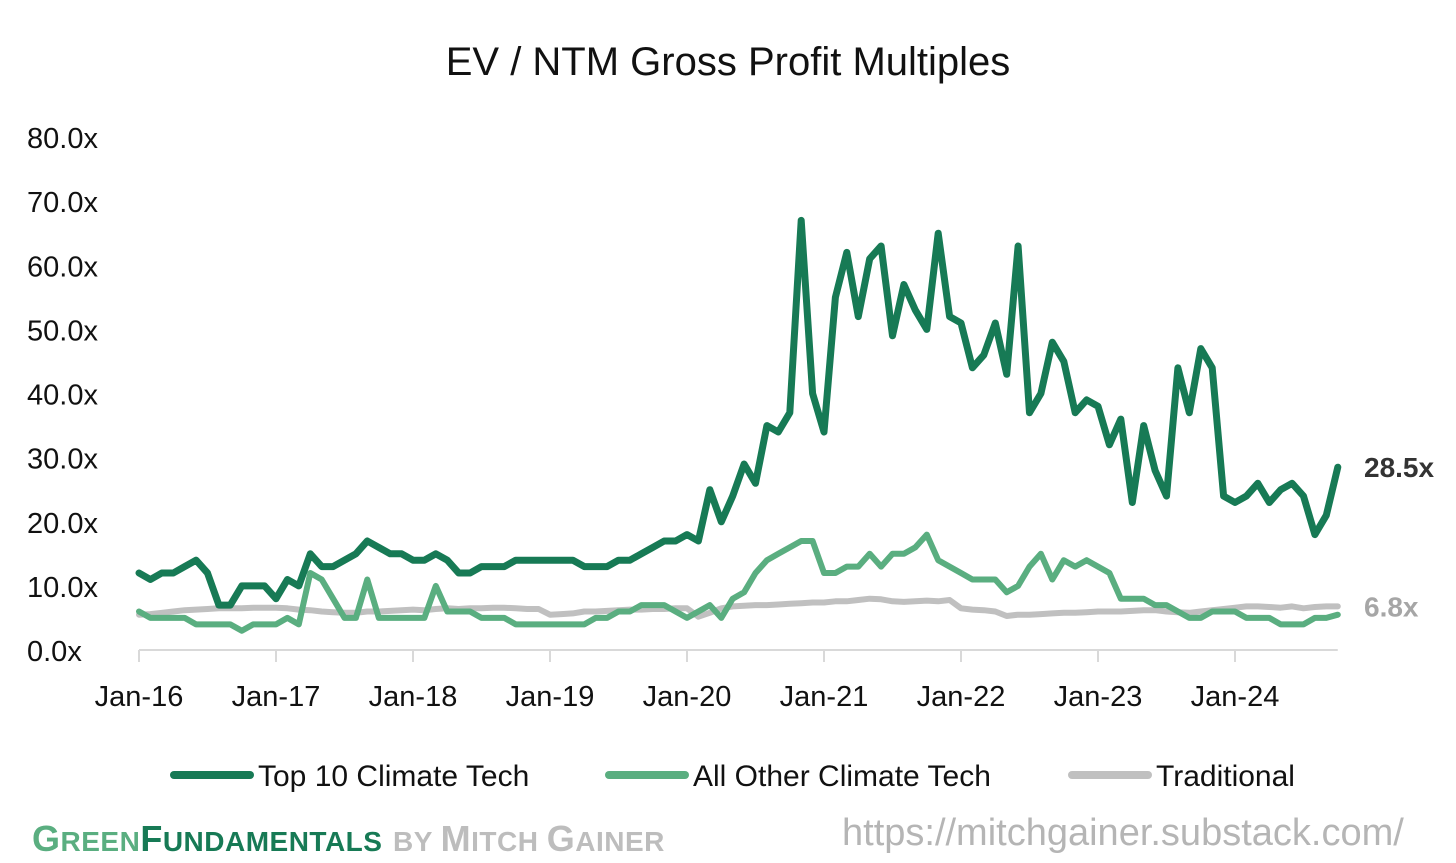 The height and width of the screenshot is (863, 1456). Describe the element at coordinates (54, 652) in the screenshot. I see `y-tick-label: 0.0x` at that location.